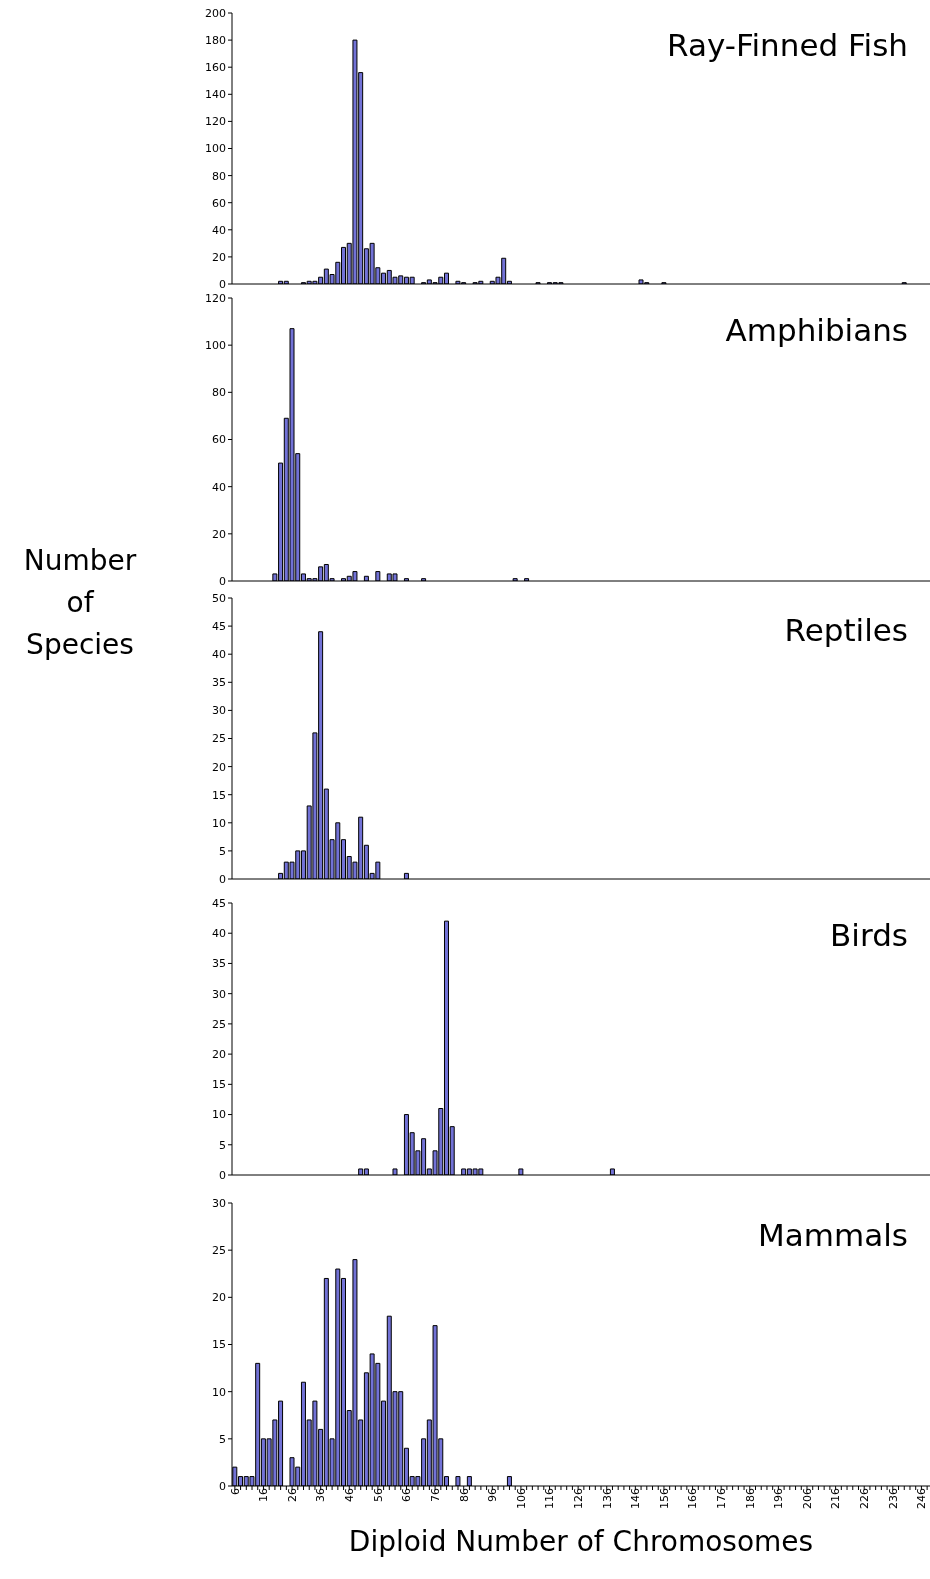 Image resolution: width=930 pixels, height=1579 pixels. What do you see at coordinates (378, 1495) in the screenshot?
I see `x-tick-label: 56` at bounding box center [378, 1495].